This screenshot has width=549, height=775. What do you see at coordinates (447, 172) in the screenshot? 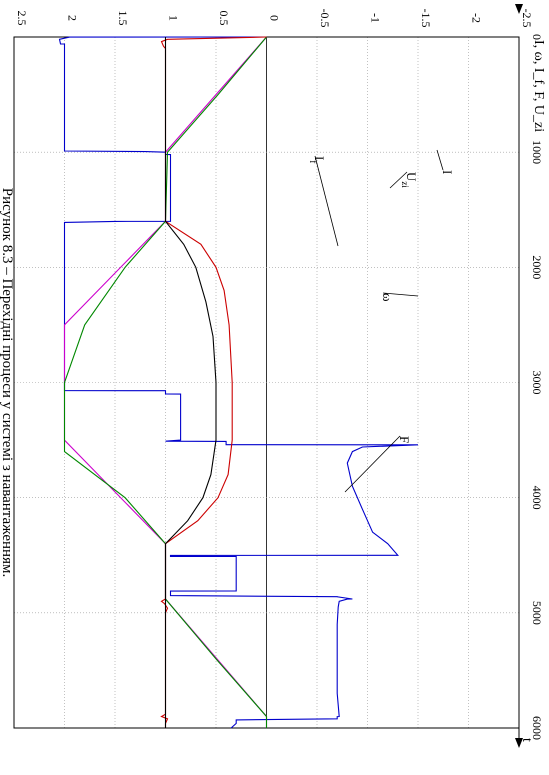
I see `annotation-label: I` at bounding box center [447, 172].